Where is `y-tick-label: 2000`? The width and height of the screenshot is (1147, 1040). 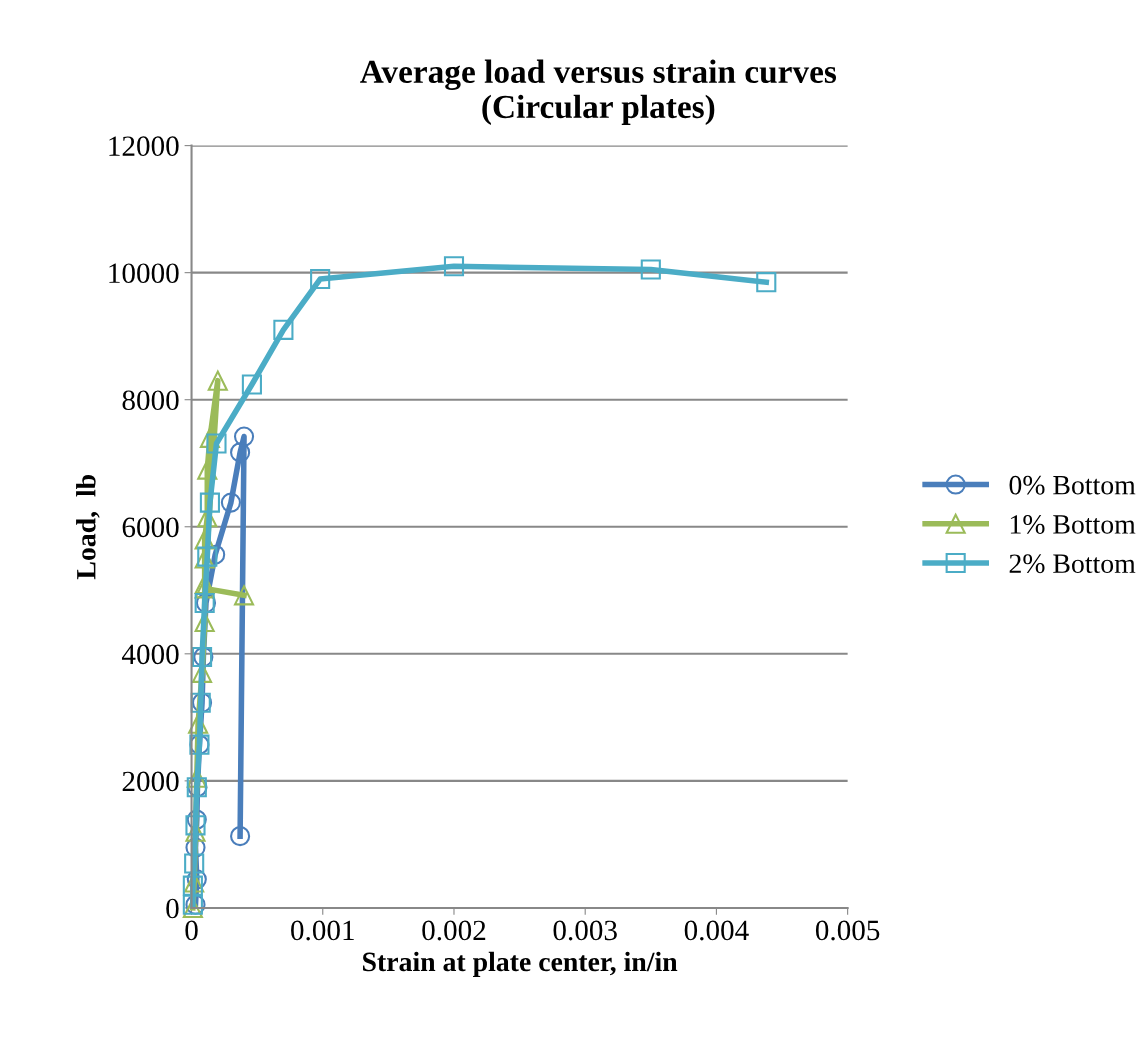 y-tick-label: 2000 is located at coordinates (150, 781).